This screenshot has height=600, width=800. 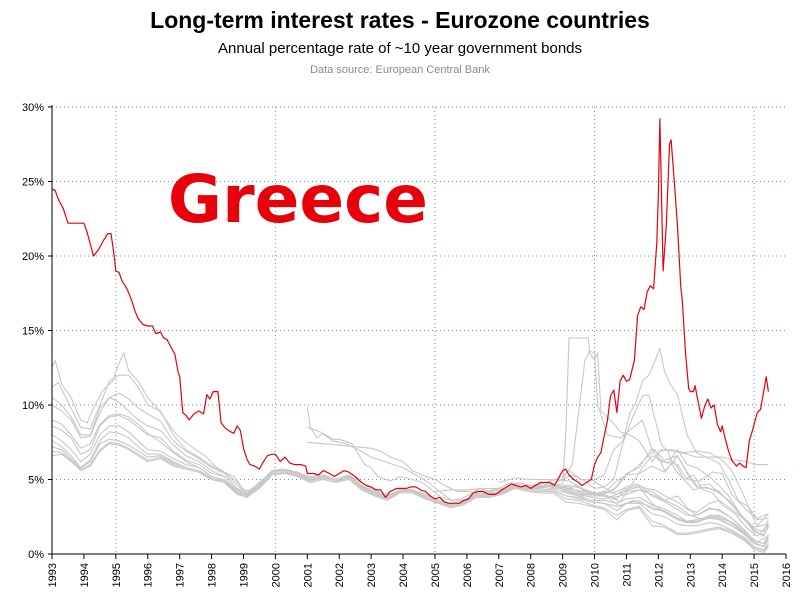 What do you see at coordinates (400, 70) in the screenshot?
I see `data-source-note: Data source: European Central Bank` at bounding box center [400, 70].